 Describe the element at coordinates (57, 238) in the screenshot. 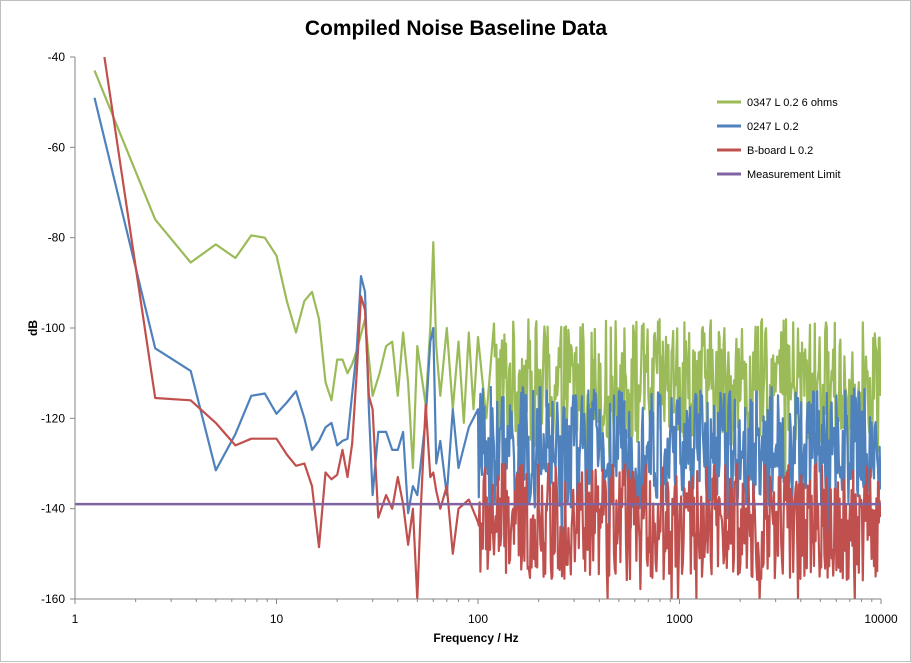

I see `y-tick-label: -80` at that location.